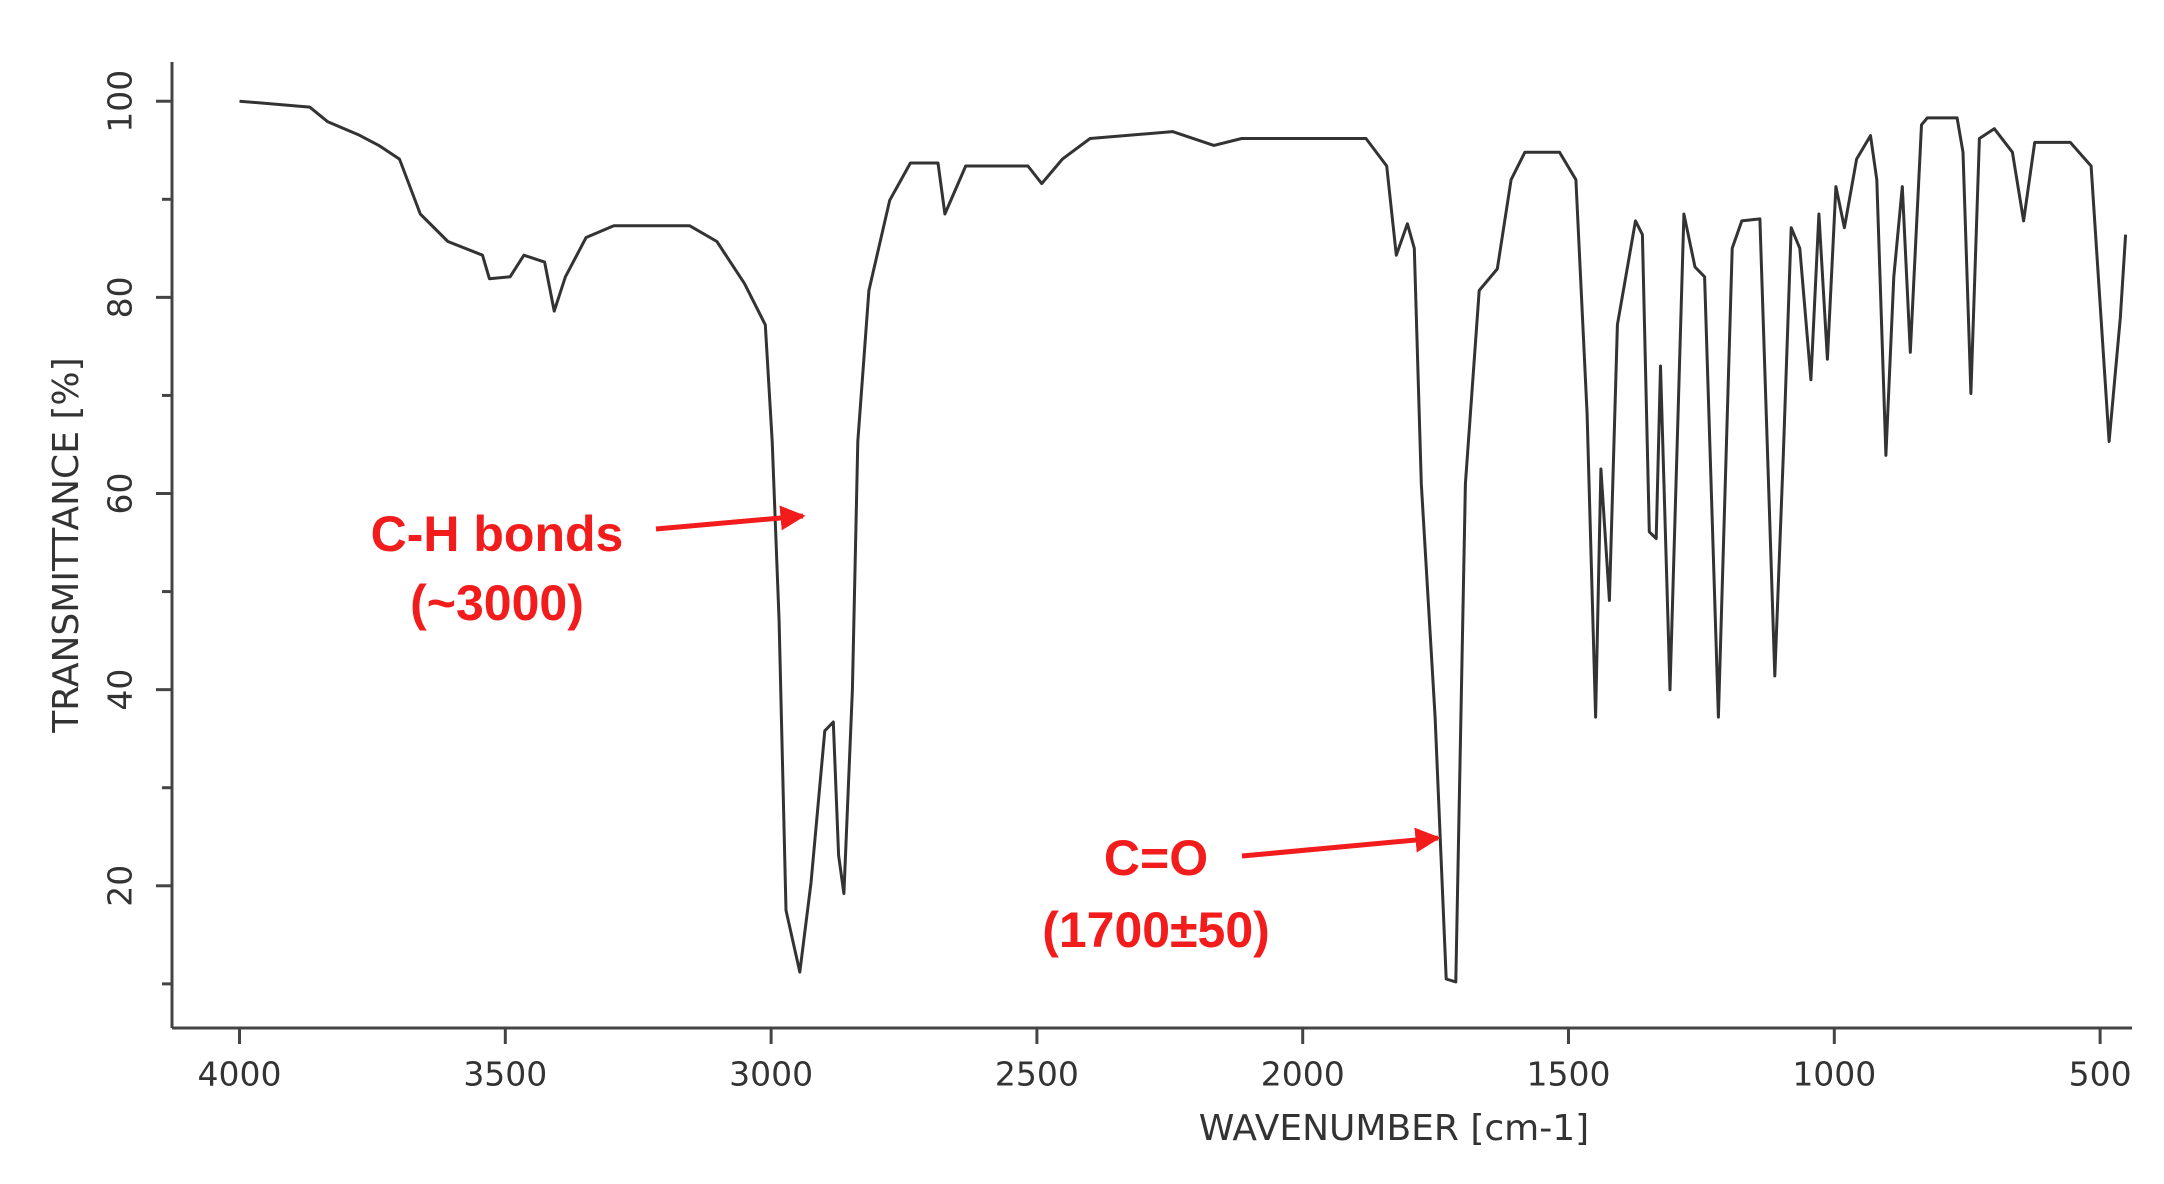 This screenshot has width=2164, height=1184. What do you see at coordinates (1834, 1074) in the screenshot?
I see `x-tick-label: 1000` at bounding box center [1834, 1074].